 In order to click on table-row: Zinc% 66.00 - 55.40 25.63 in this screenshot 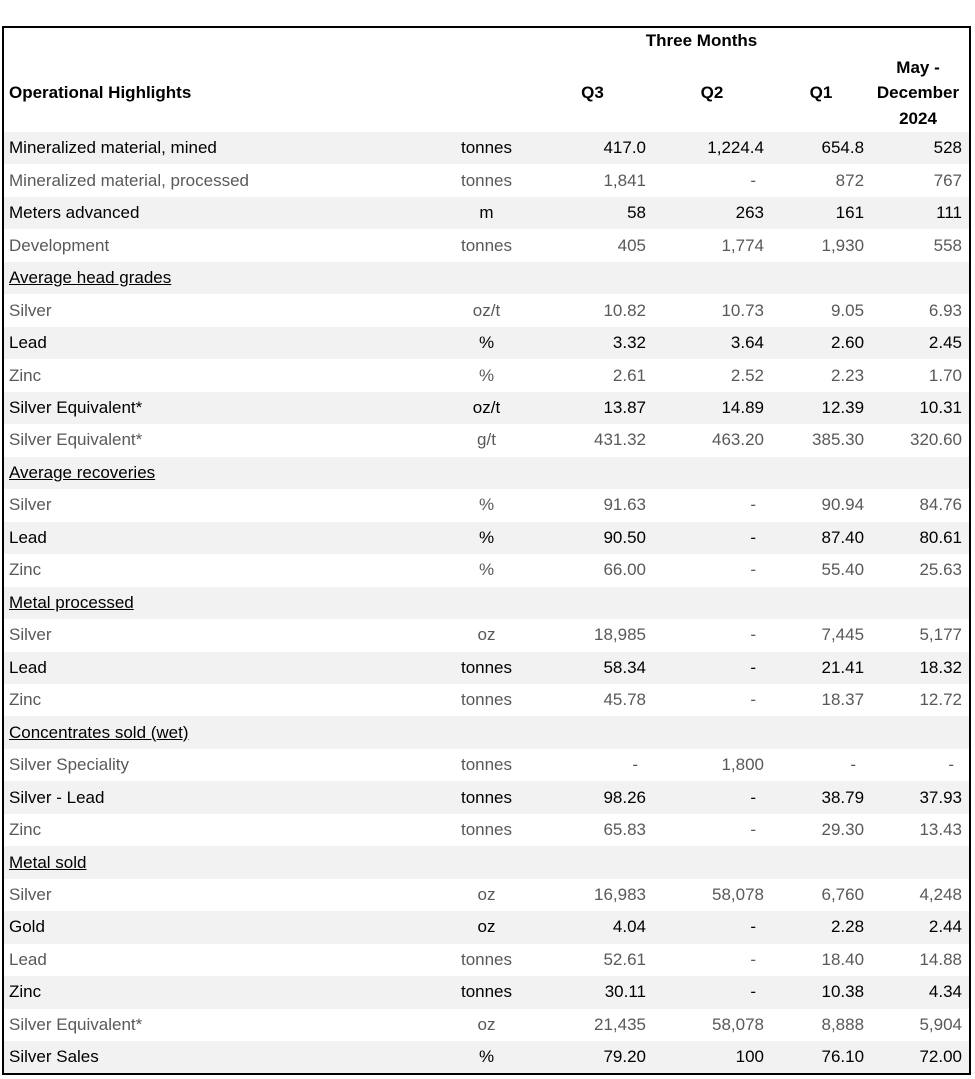, I will do `click(486, 570)`.